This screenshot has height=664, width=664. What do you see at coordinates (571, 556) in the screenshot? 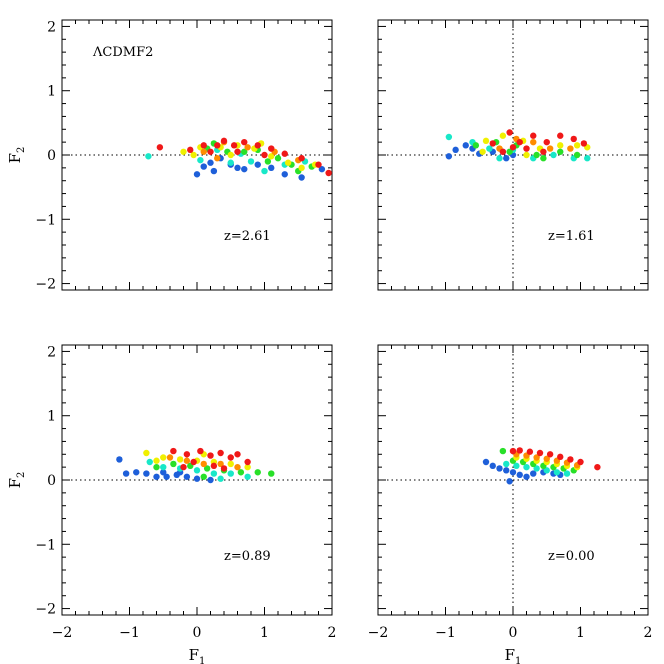
I see `redshift-label: z=0.00` at bounding box center [571, 556].